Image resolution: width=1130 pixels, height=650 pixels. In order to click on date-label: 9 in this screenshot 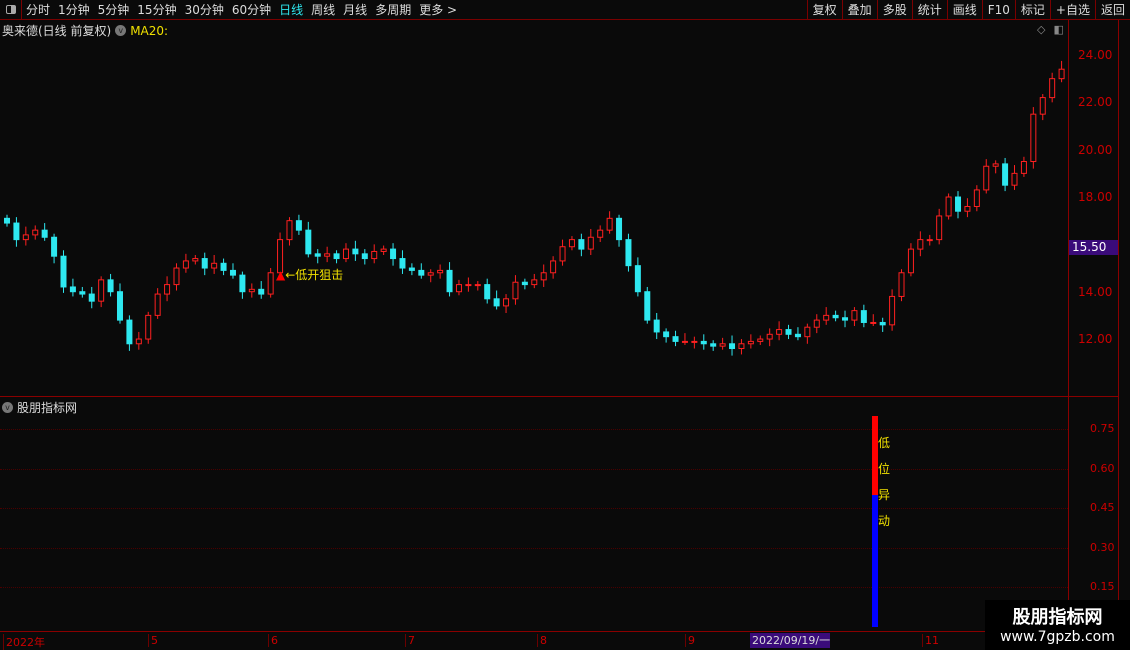, I will do `click(690, 640)`.